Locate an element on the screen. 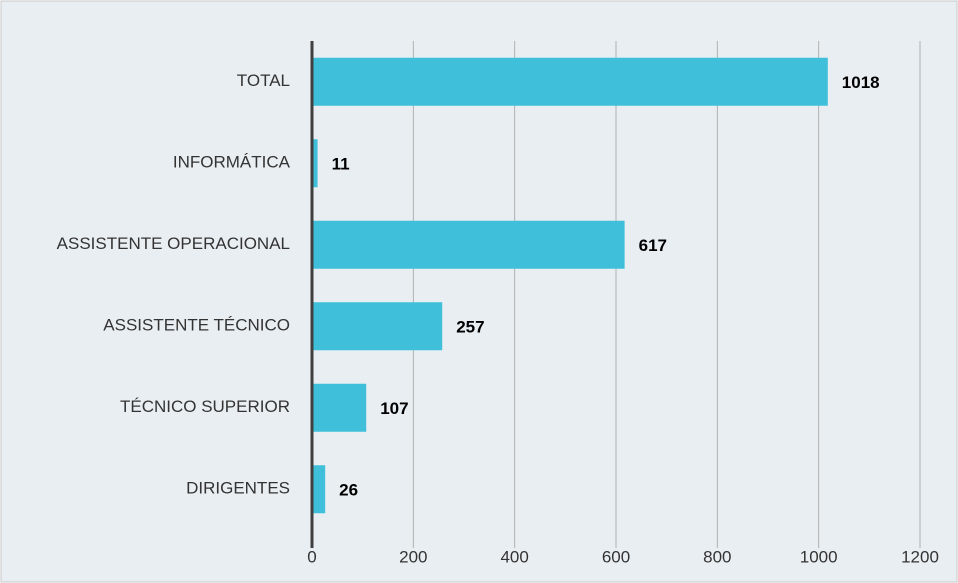  value-label: 107 is located at coordinates (394, 408).